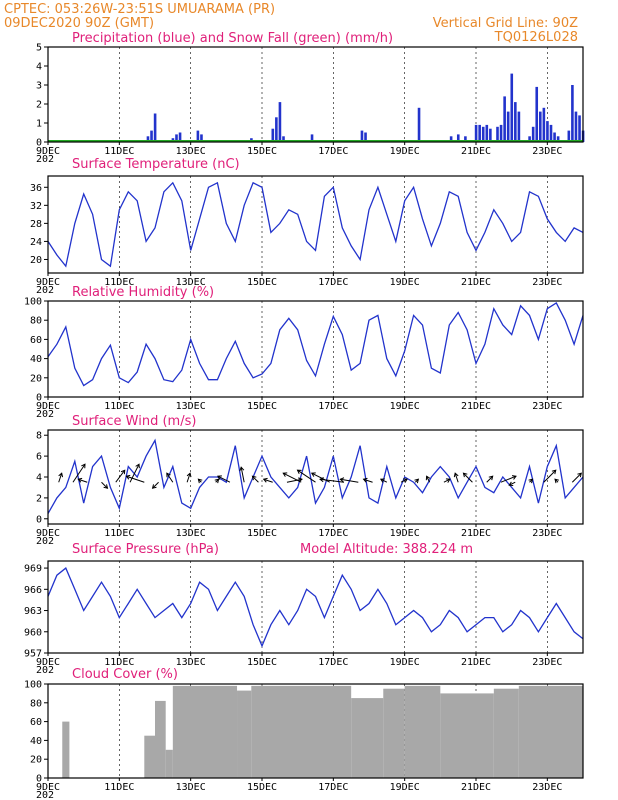  Describe the element at coordinates (39, 105) in the screenshot. I see `y-tick-label: 2` at that location.